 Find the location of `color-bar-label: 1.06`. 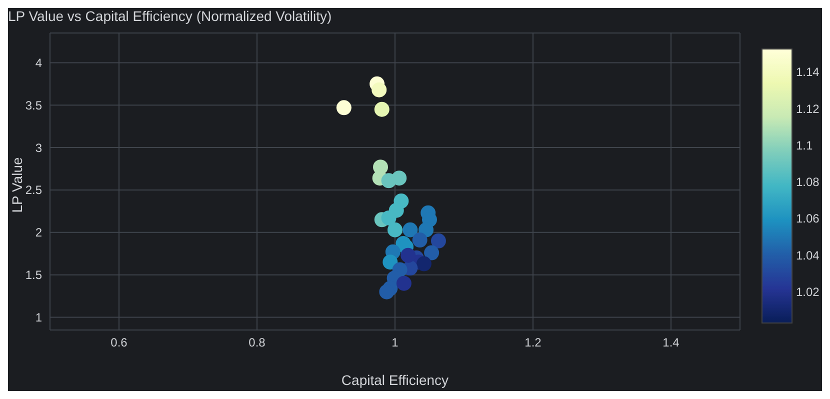

color-bar-label: 1.06 is located at coordinates (808, 219).